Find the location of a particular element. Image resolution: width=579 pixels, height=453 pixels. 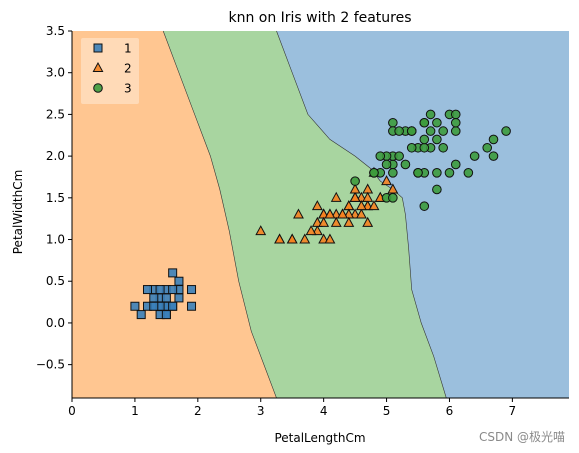

legend: 1 2 3 is located at coordinates (110, 71).